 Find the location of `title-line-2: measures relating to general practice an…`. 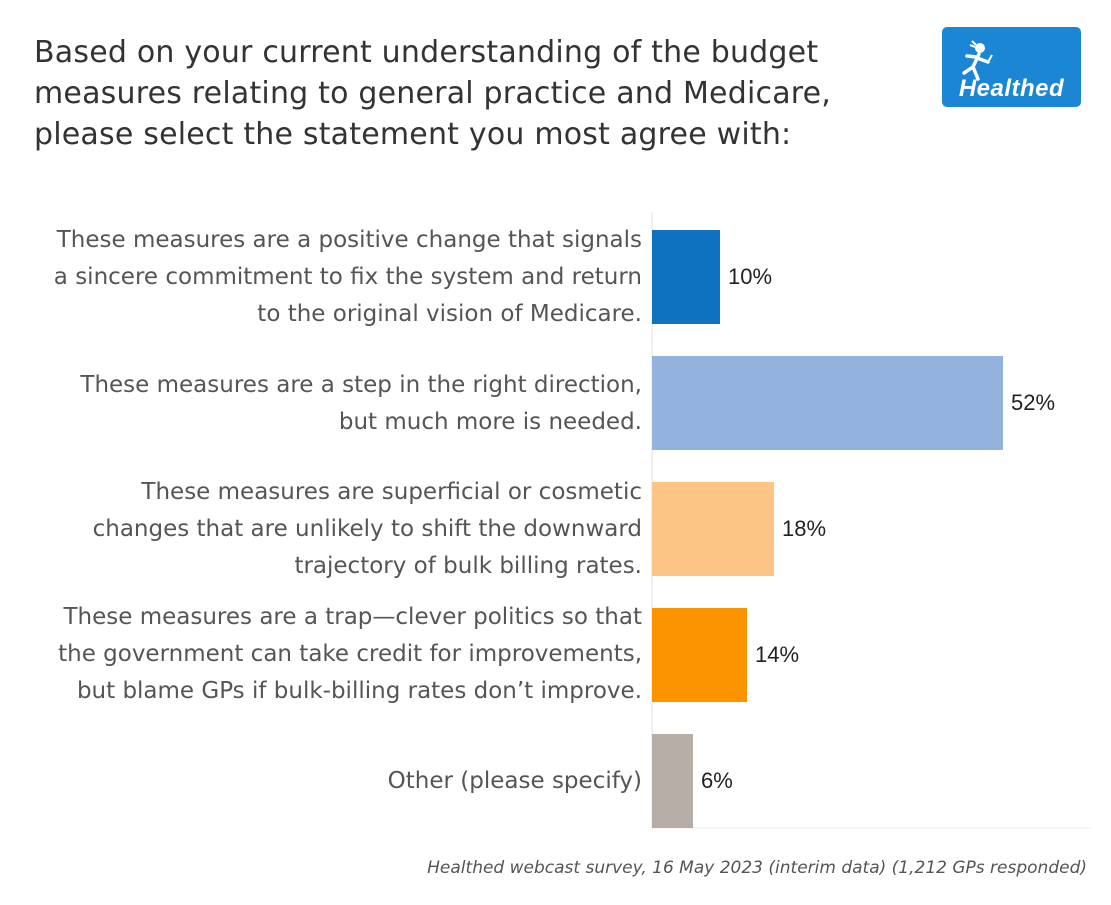

title-line-2: measures relating to general practice an… is located at coordinates (433, 93).